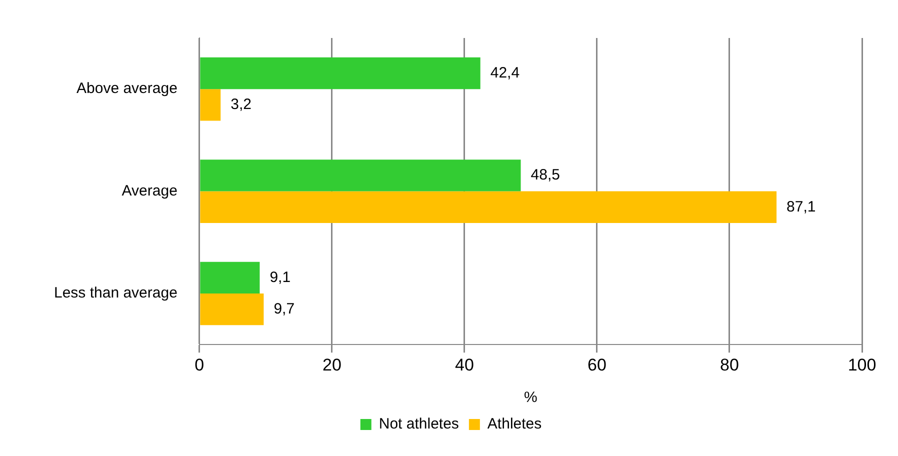 The width and height of the screenshot is (898, 456). Describe the element at coordinates (862, 364) in the screenshot. I see `x-tick-label: 100` at that location.